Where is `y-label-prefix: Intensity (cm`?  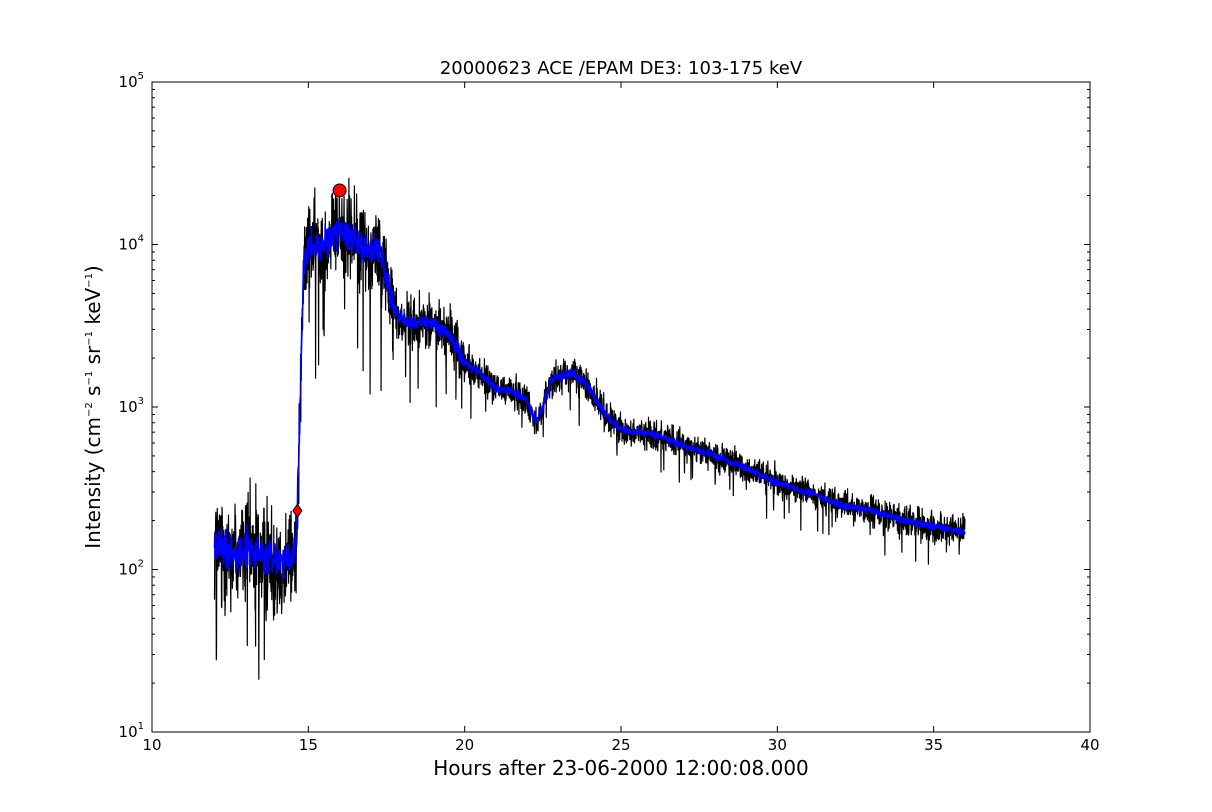 y-label-prefix: Intensity (cm is located at coordinates (93, 483).